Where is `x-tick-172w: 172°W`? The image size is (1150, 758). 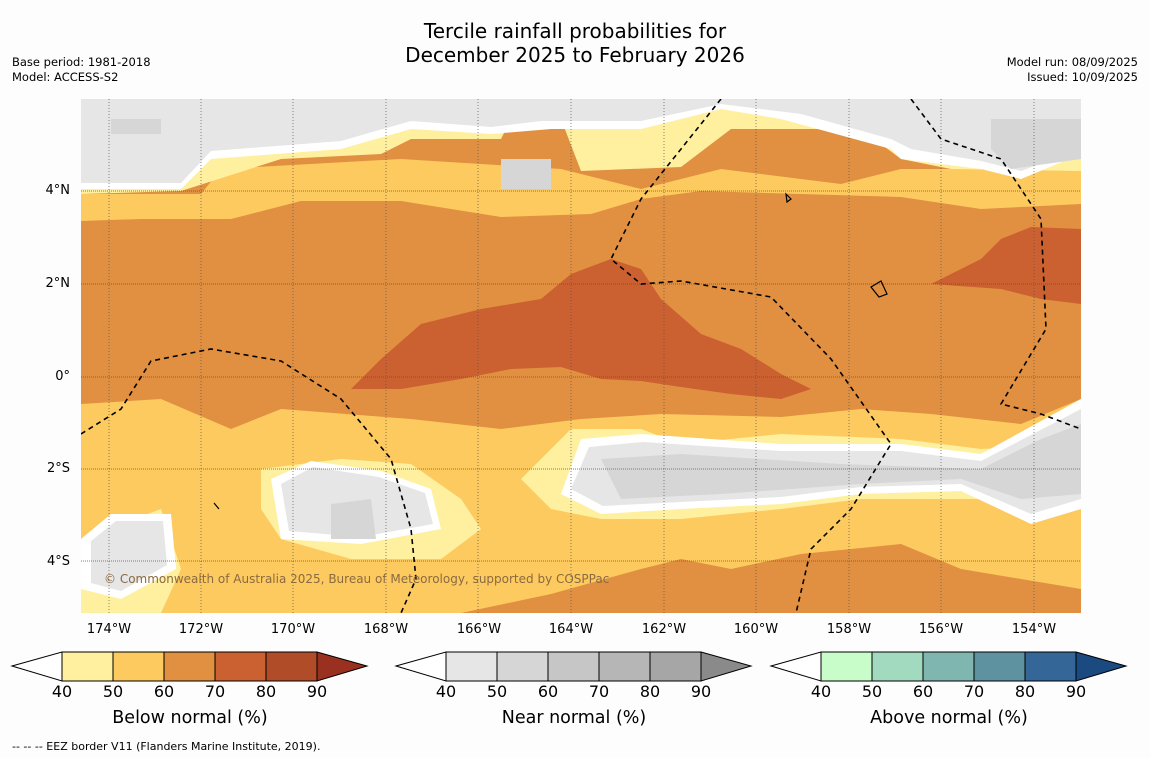 x-tick-172w: 172°W is located at coordinates (201, 629).